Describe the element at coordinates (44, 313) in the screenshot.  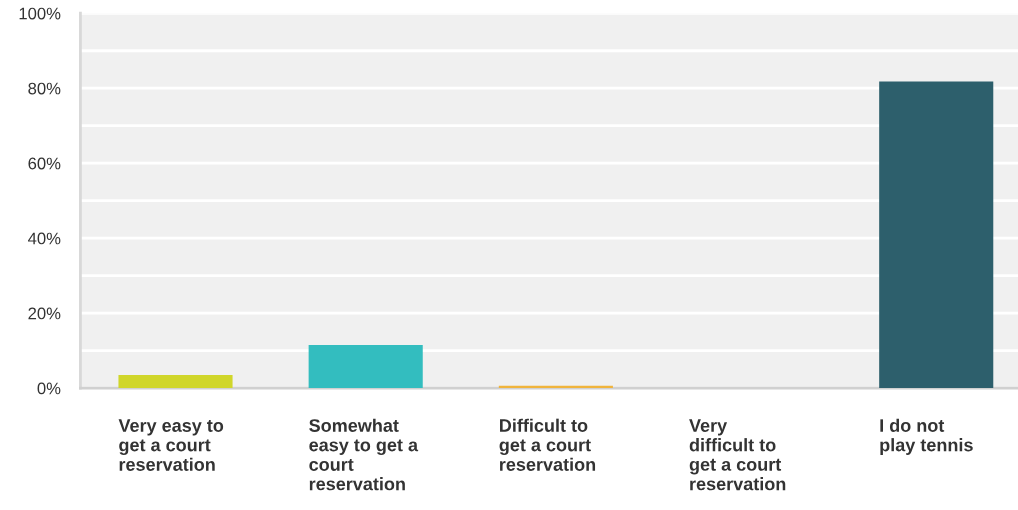
I see `y-tick-label: 20%` at that location.